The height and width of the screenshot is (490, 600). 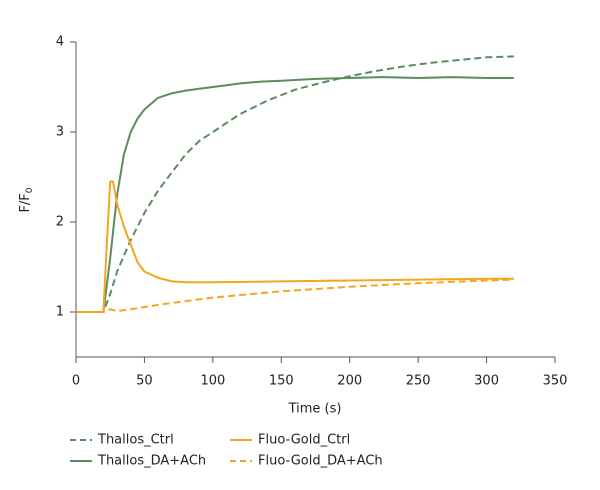 I want to click on y-label-sub: 0, so click(x=30, y=190).